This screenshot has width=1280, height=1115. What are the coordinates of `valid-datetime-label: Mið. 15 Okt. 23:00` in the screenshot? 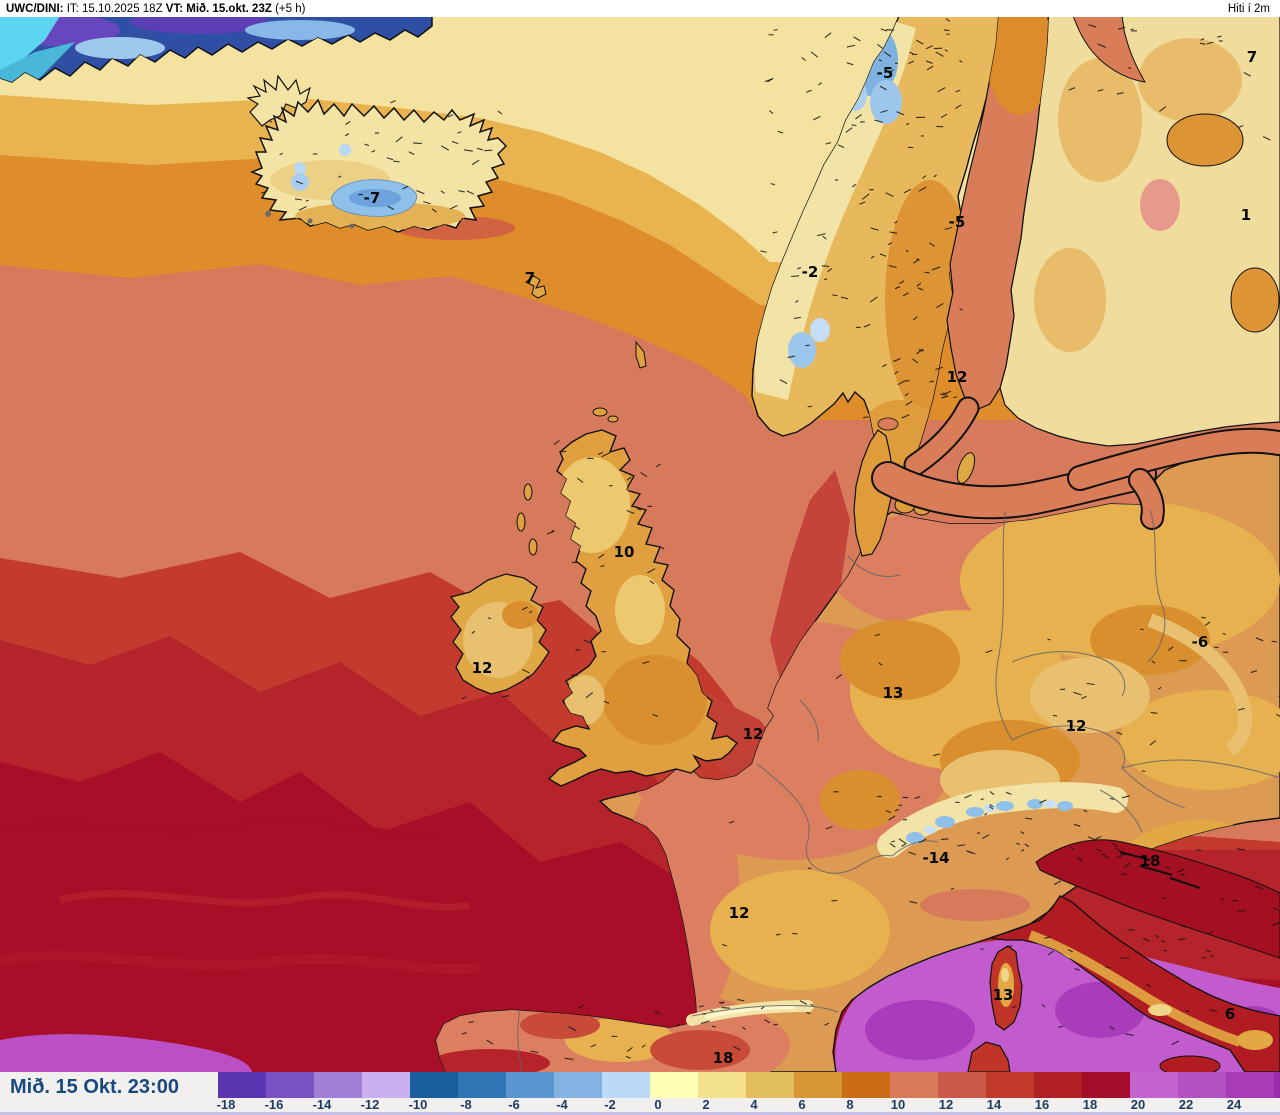 It's located at (94, 1087).